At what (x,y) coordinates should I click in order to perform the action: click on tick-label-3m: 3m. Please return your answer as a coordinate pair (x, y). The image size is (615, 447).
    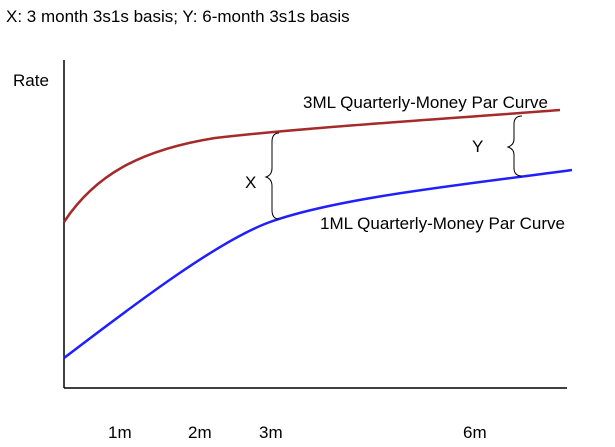
    Looking at the image, I should click on (271, 432).